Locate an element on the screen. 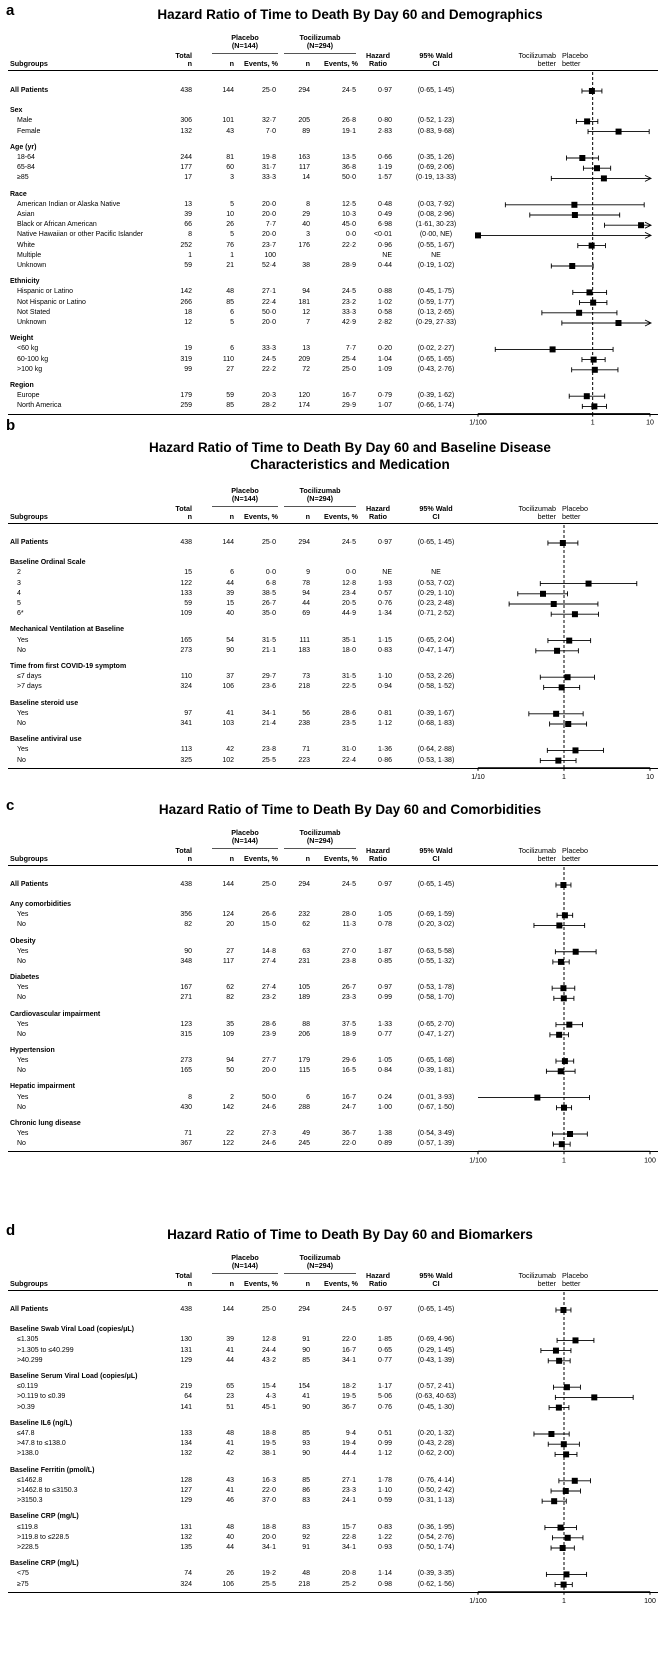  subgroup-label: Hispanic or Latino is located at coordinates (45, 292).